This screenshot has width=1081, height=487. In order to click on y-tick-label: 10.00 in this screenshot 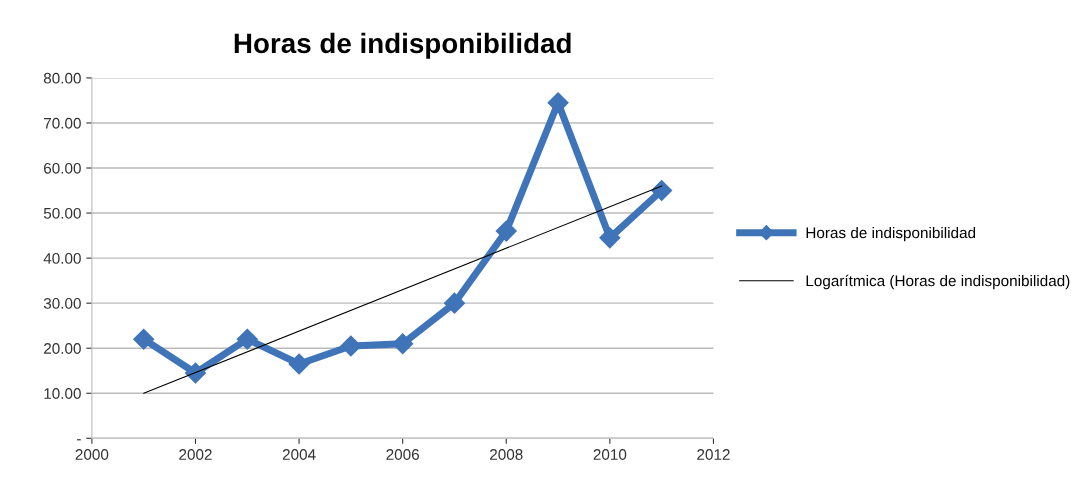, I will do `click(62, 393)`.